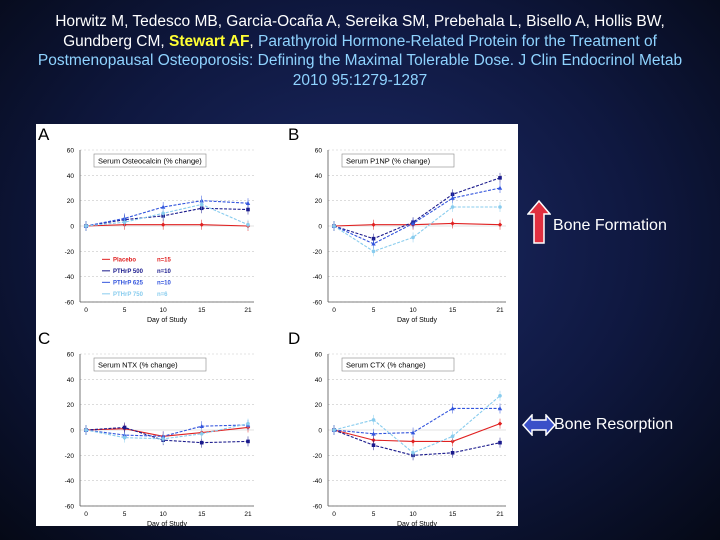 Image resolution: width=720 pixels, height=540 pixels. What do you see at coordinates (86, 514) in the screenshot?
I see `panel-c-xtick-label: 0` at bounding box center [86, 514].